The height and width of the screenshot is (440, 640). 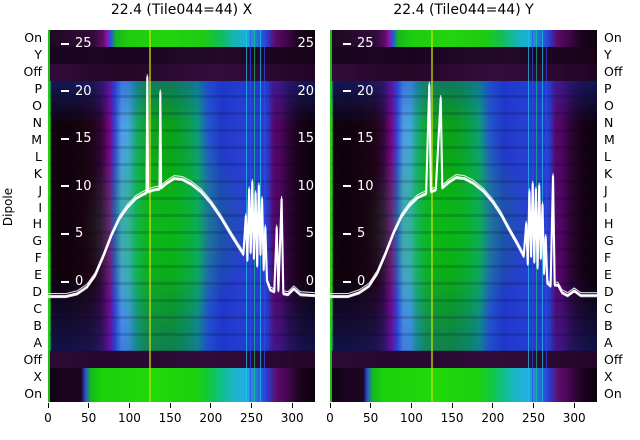 I want to click on inner-scale-tick-right-25: 25, so click(x=305, y=43).